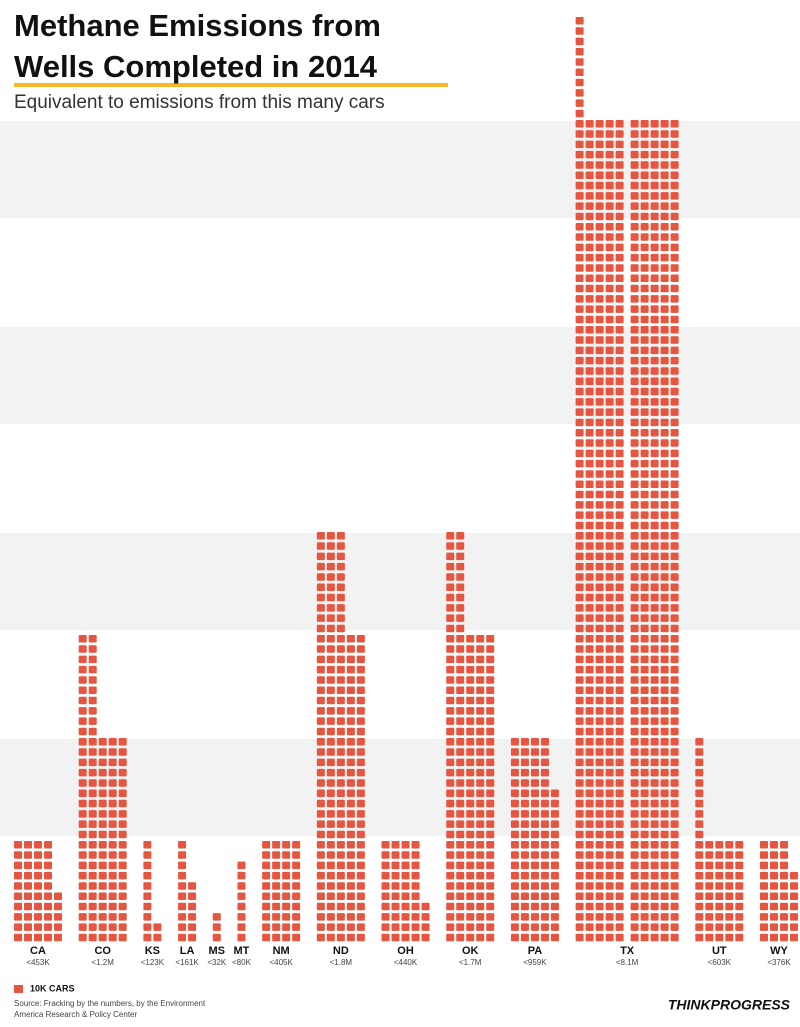  Describe the element at coordinates (406, 962) in the screenshot. I see `value-label: <440K` at that location.